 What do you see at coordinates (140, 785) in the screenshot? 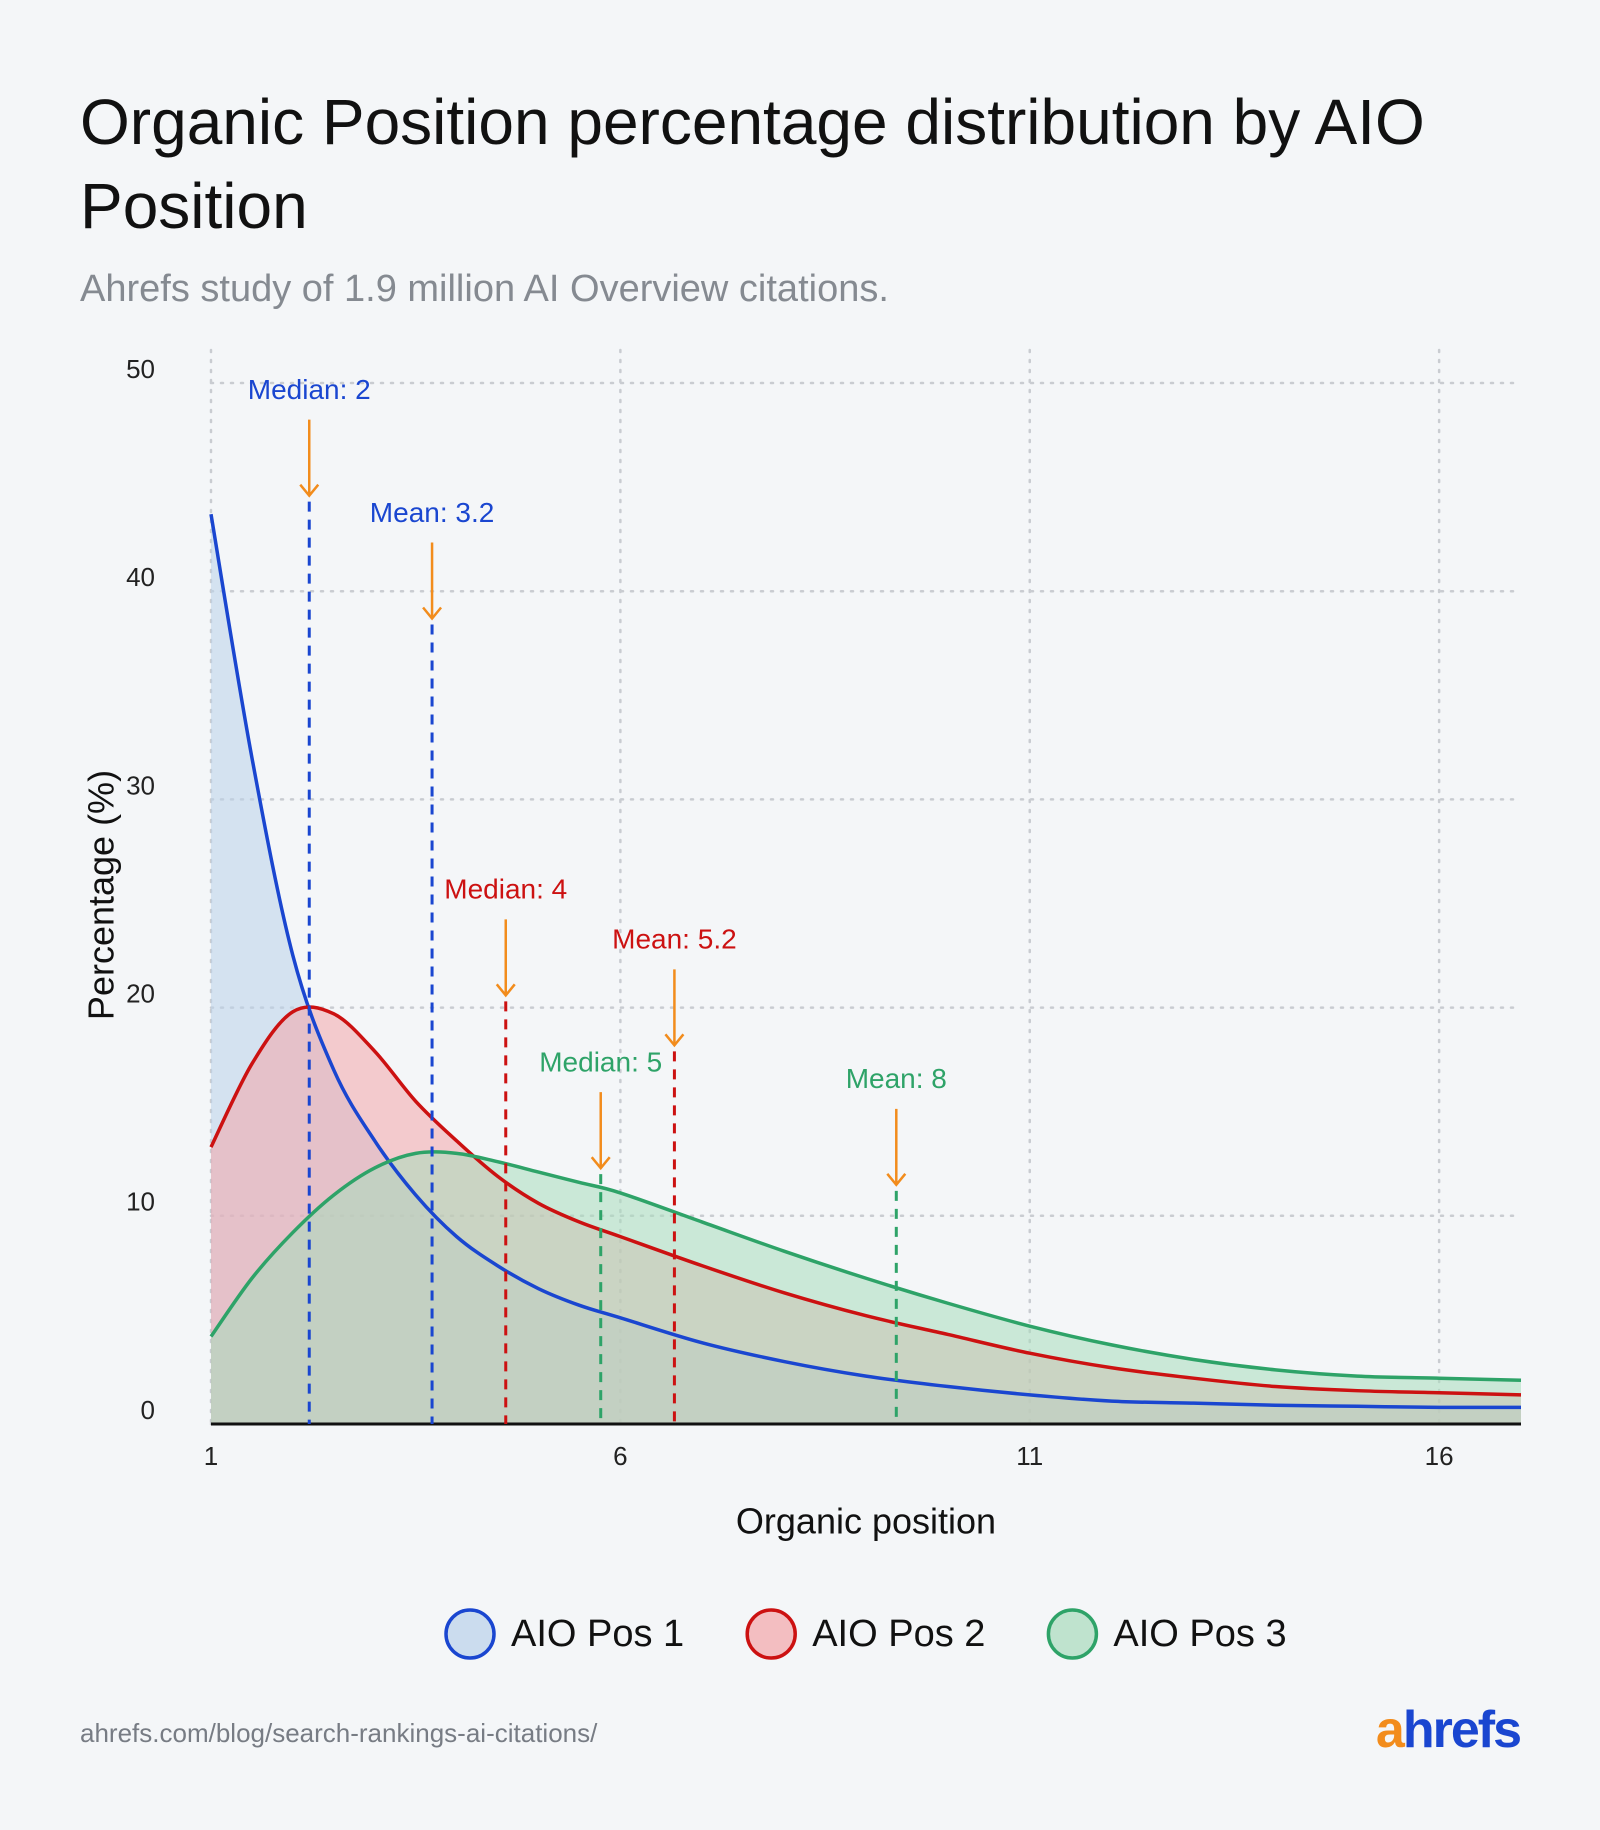
I see `y-tick-label: 30` at bounding box center [140, 785].